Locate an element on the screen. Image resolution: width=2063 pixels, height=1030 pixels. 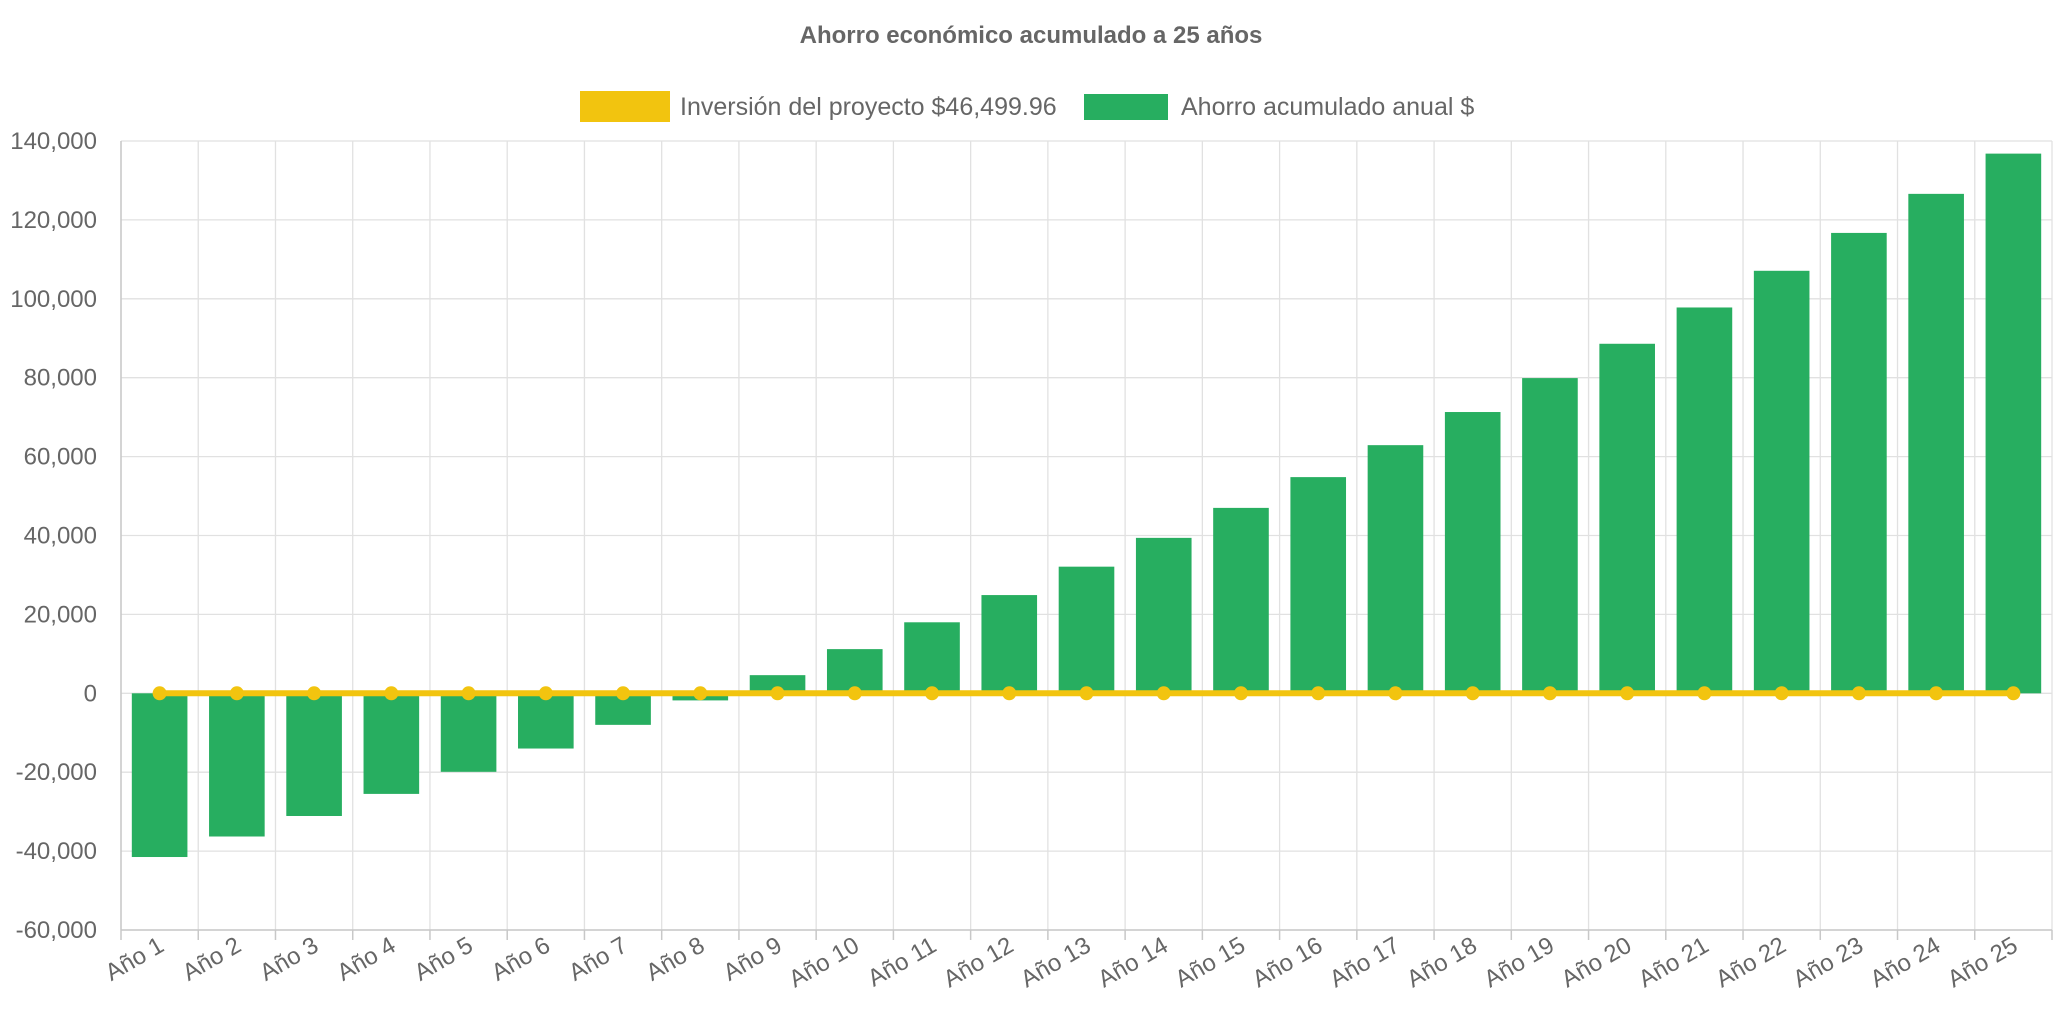
x-tick-label: Año 22 is located at coordinates (1750, 962).